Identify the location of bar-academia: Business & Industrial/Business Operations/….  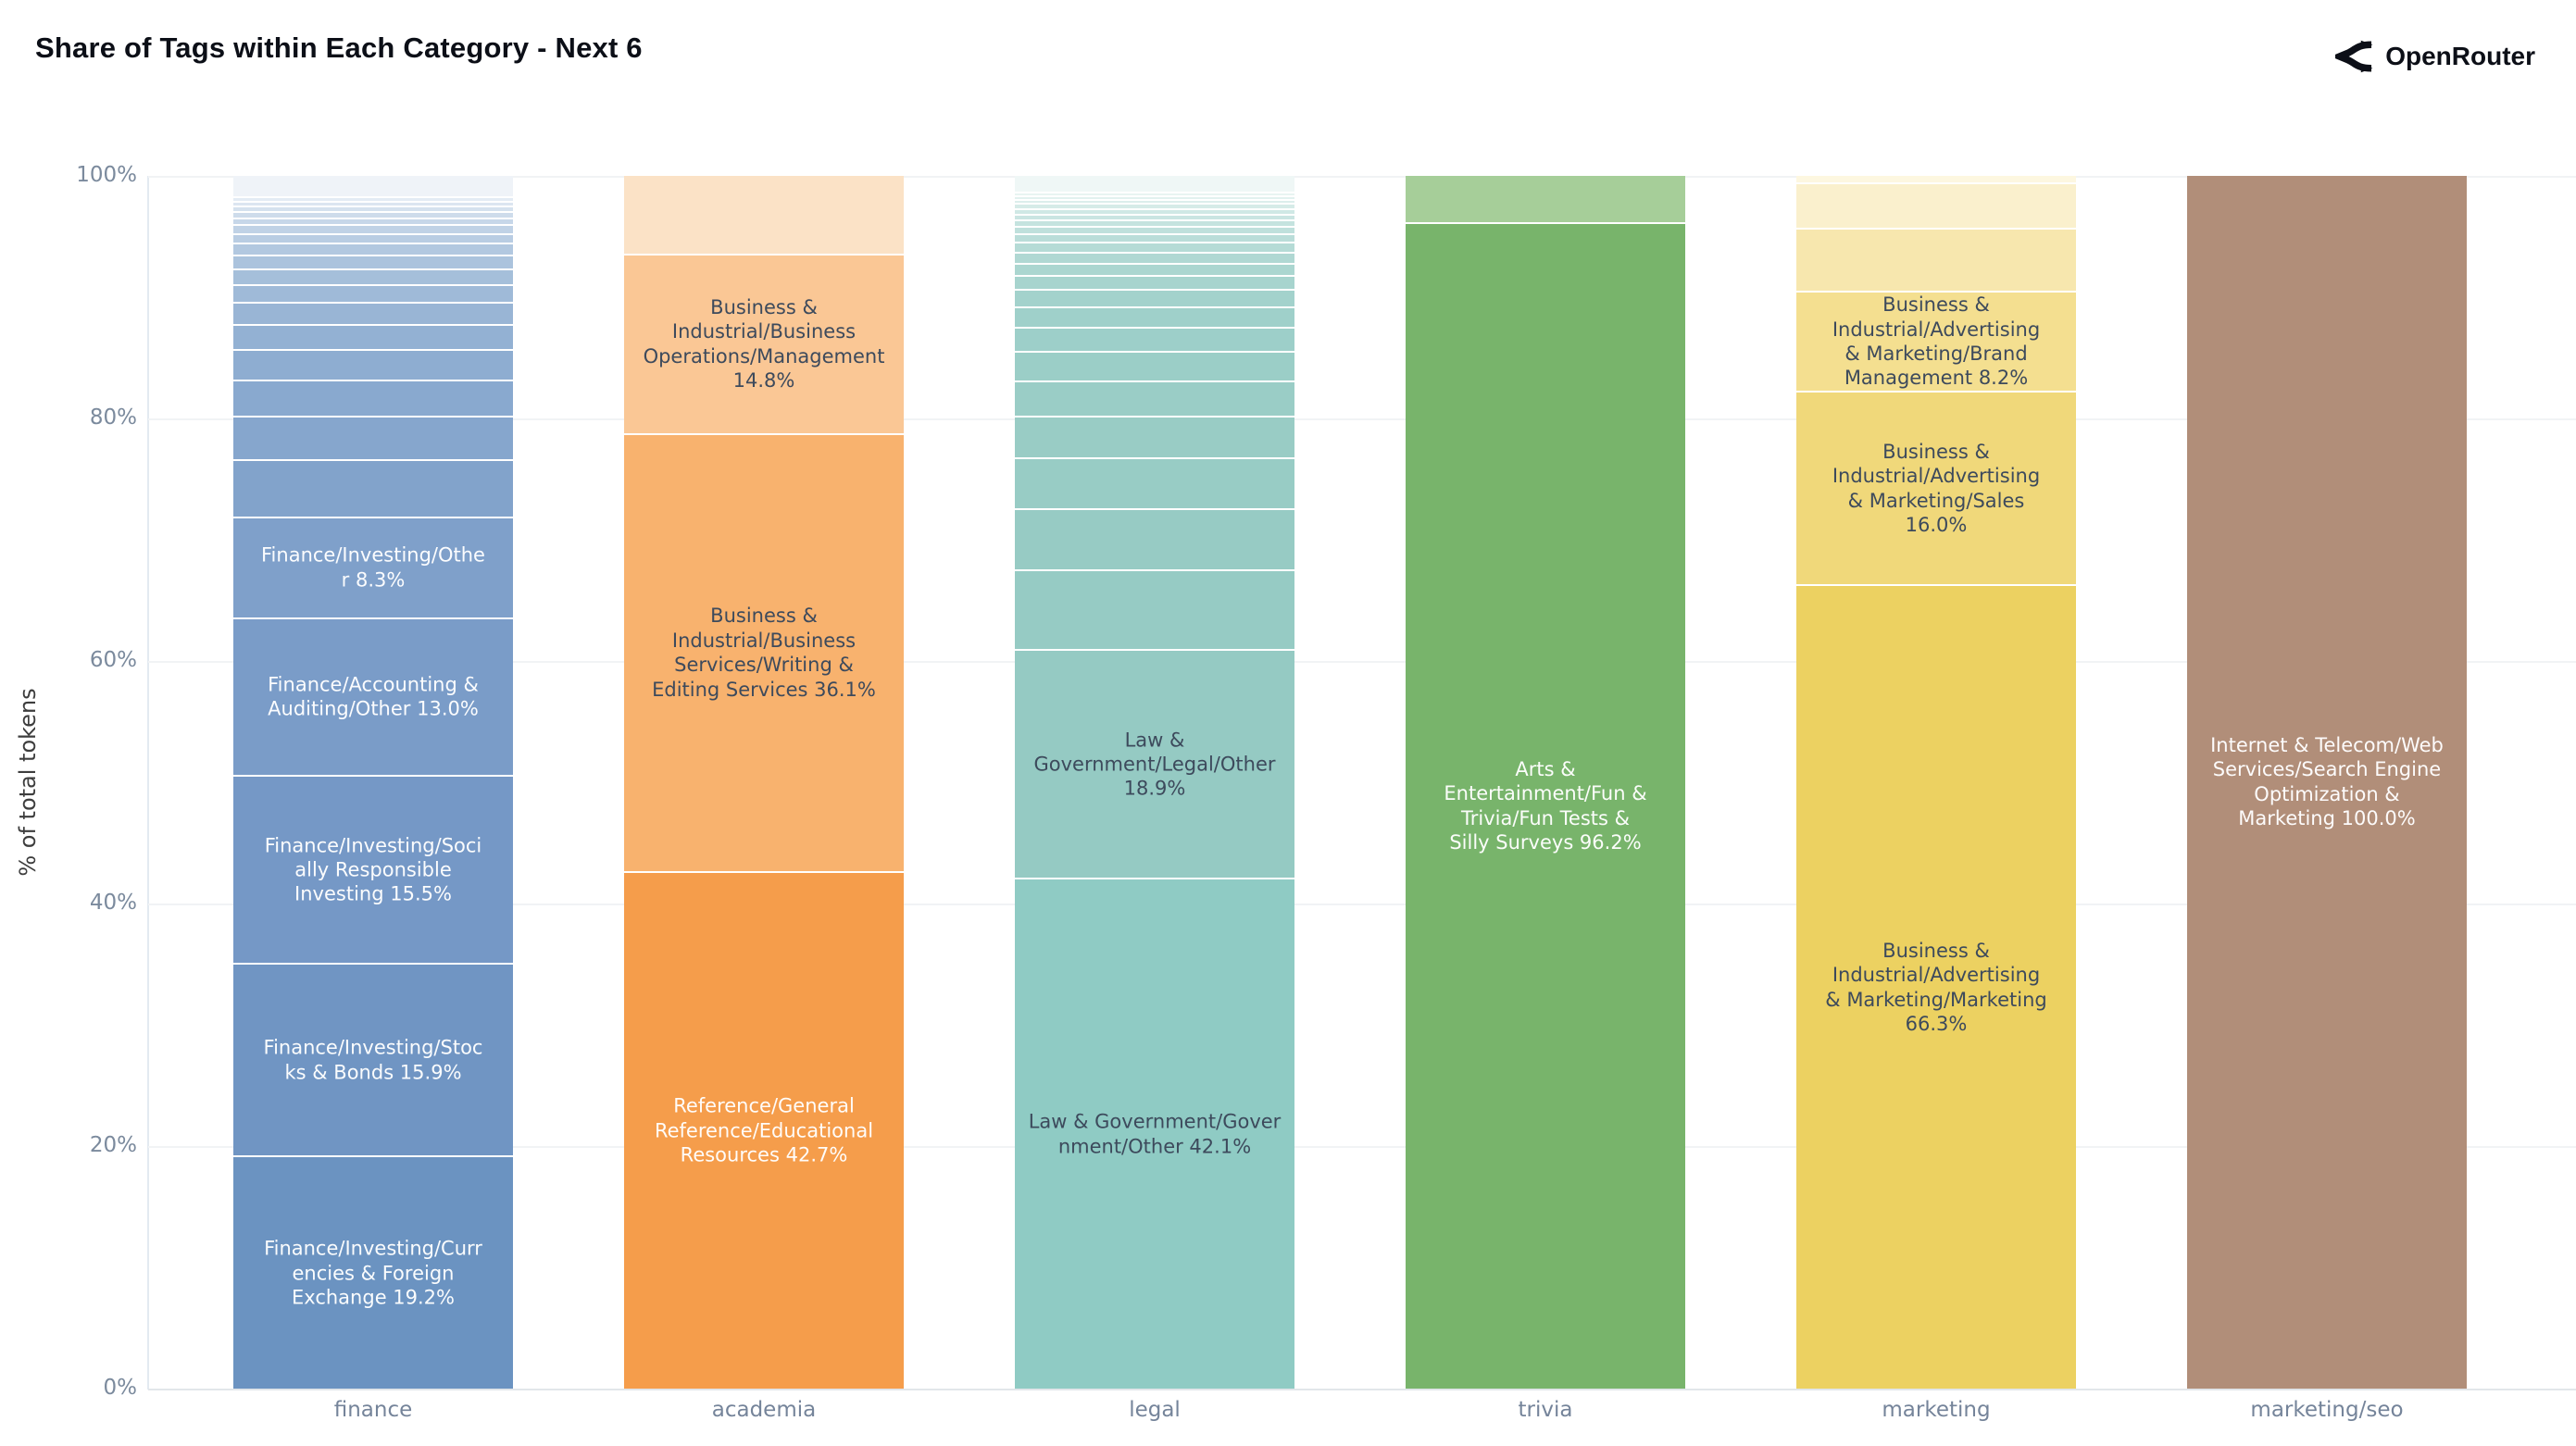
(764, 782).